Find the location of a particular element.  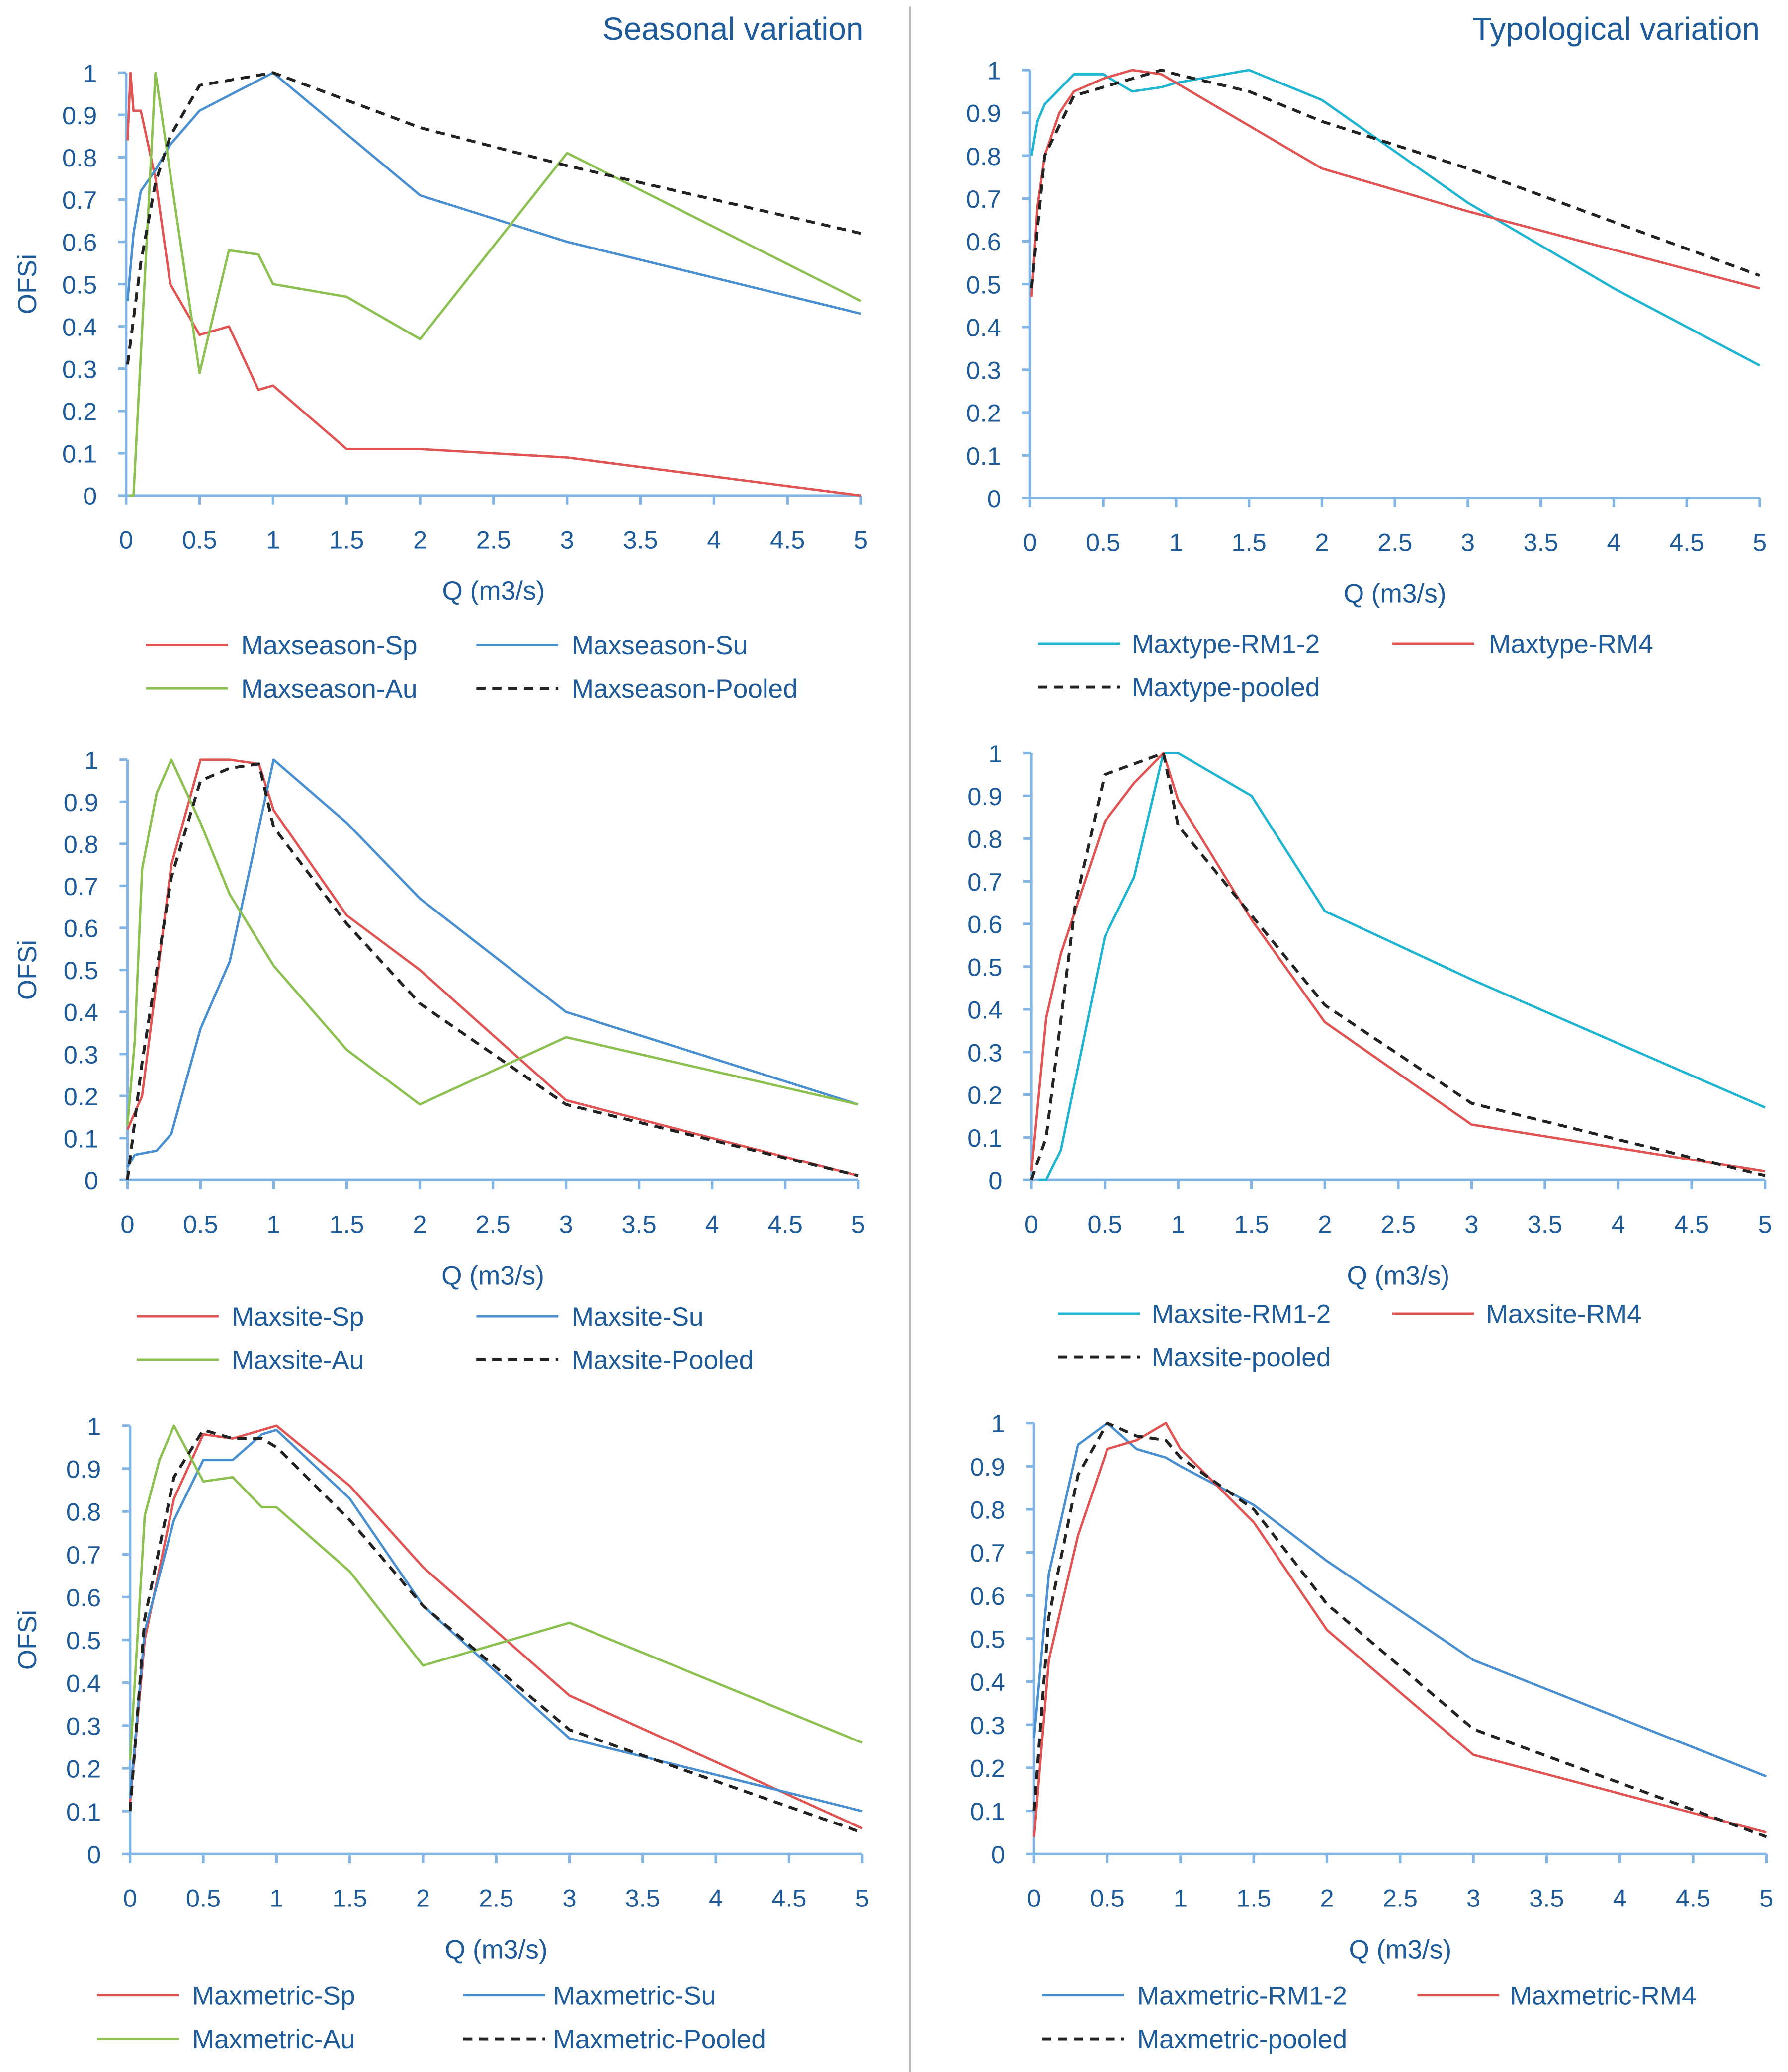

y-axis-label: OFSi is located at coordinates (27, 284).